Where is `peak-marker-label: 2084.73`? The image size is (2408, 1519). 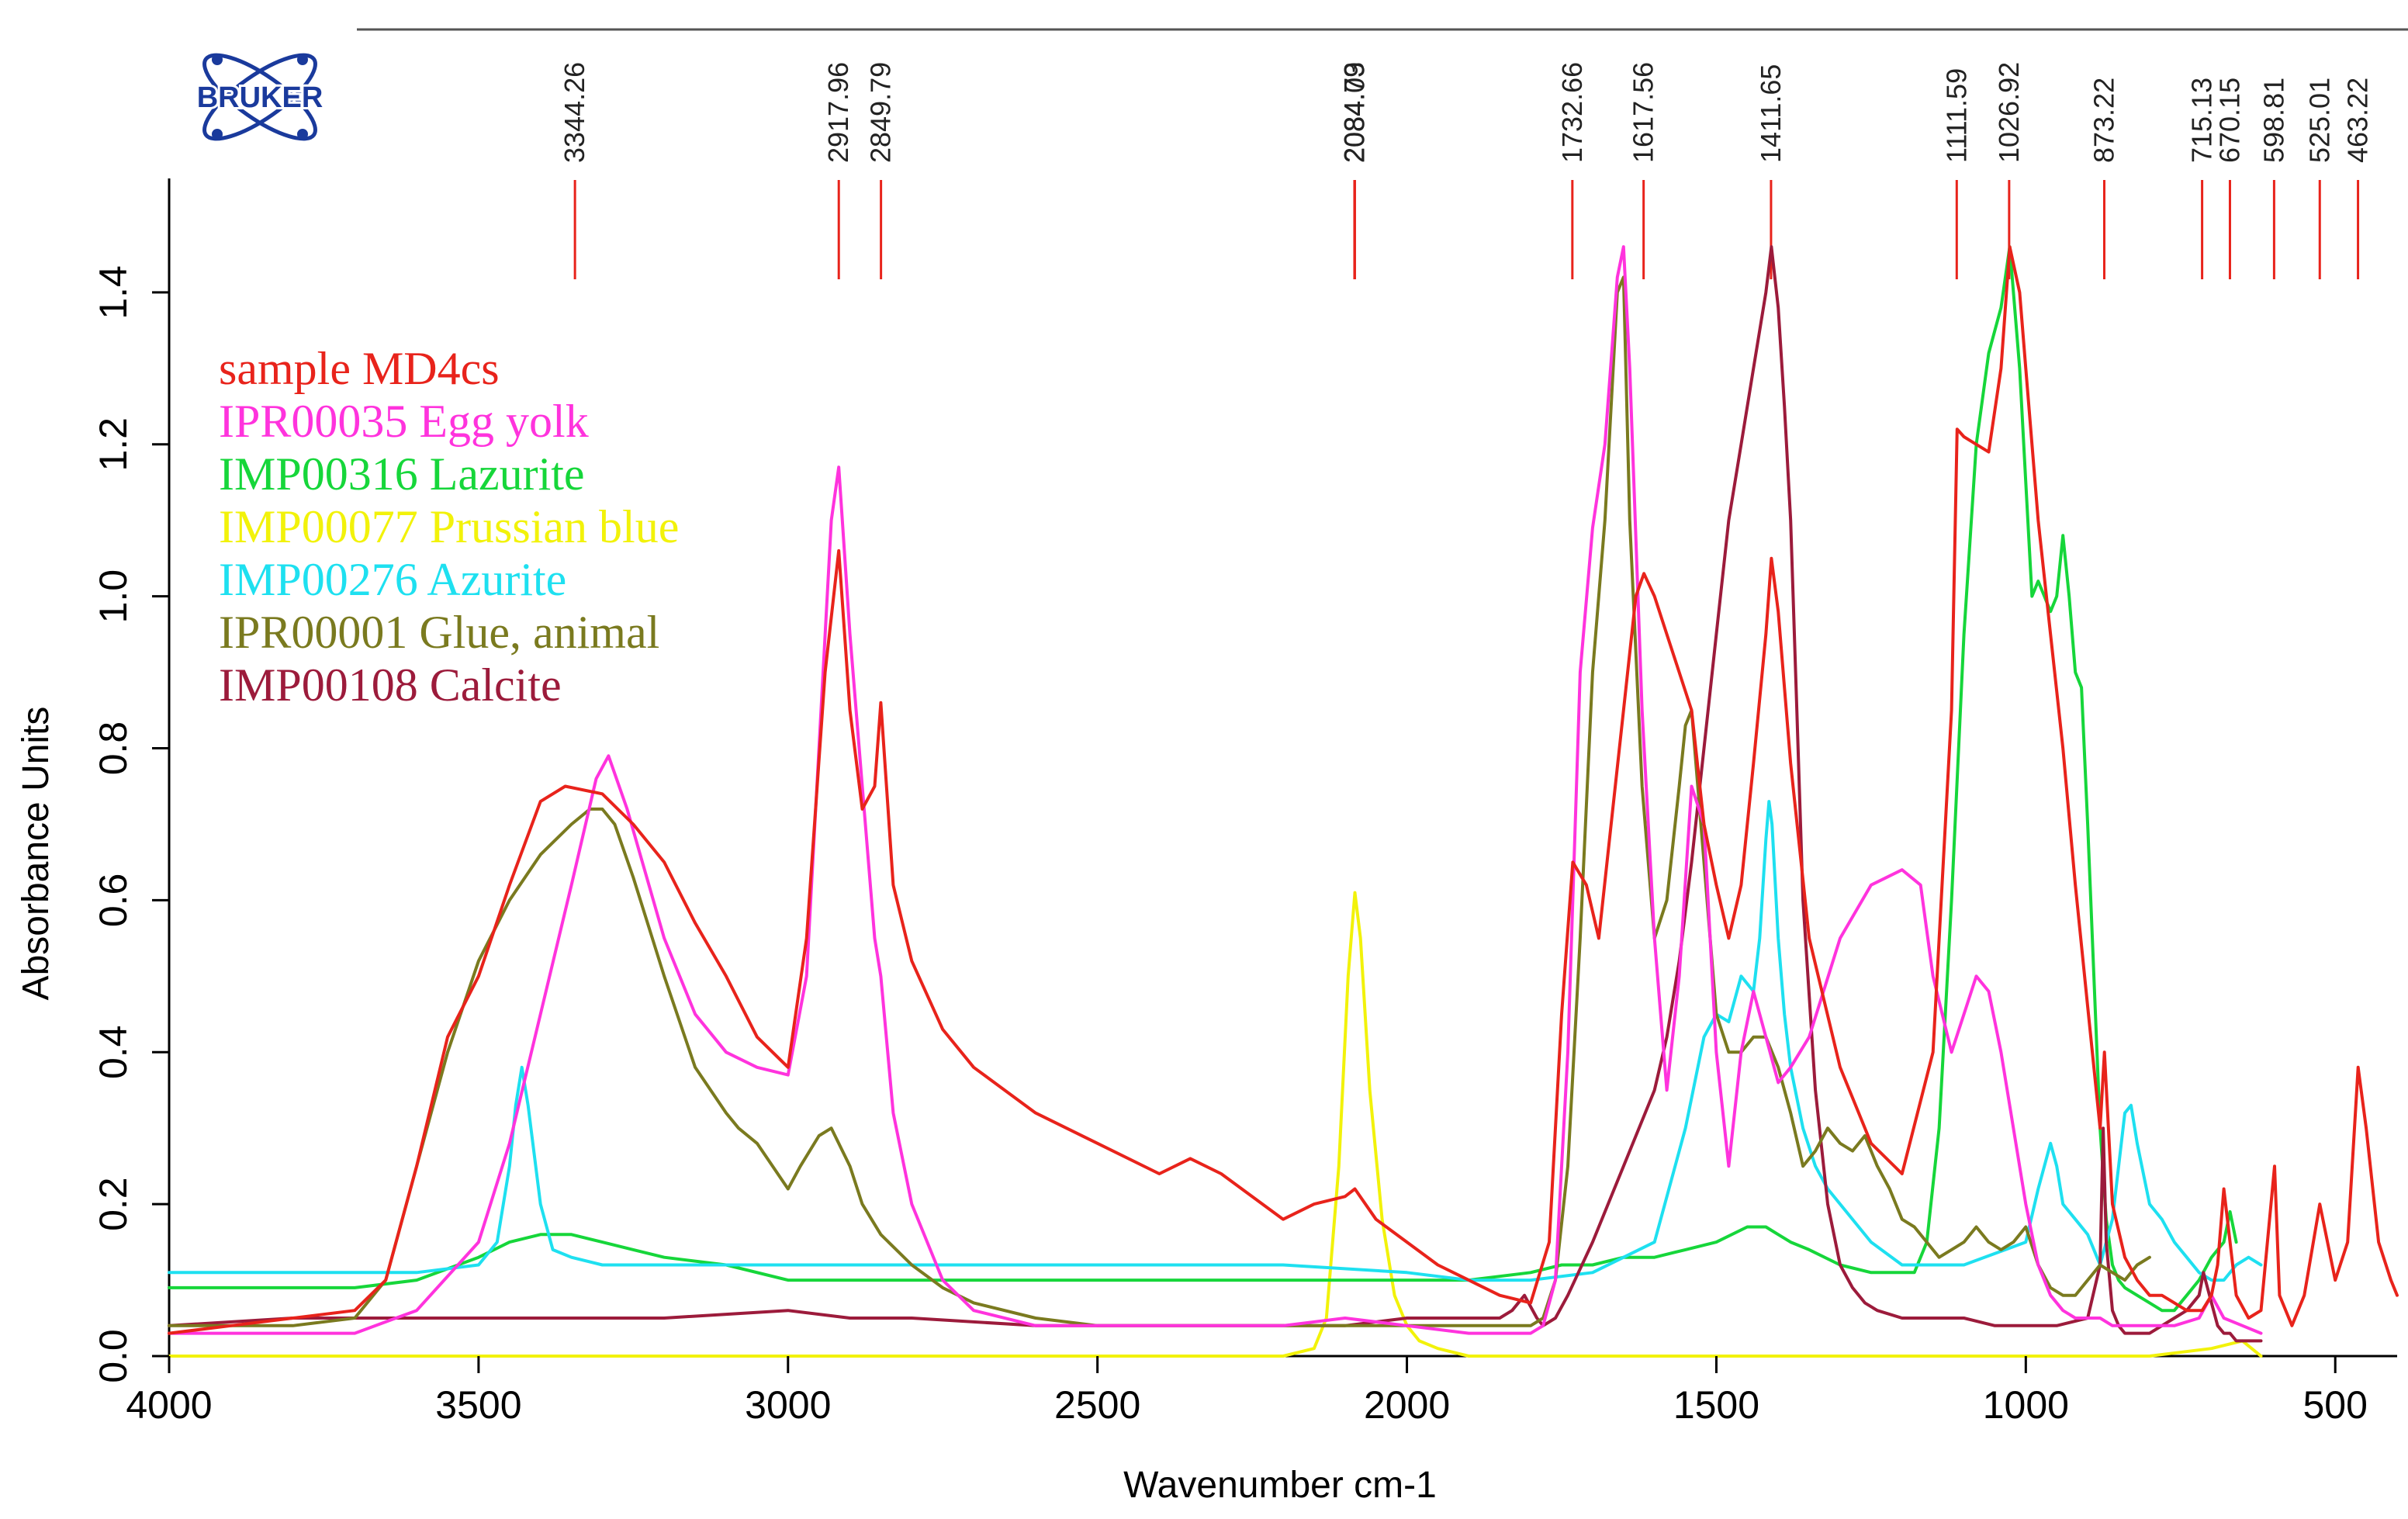 peak-marker-label: 2084.73 is located at coordinates (1354, 112).